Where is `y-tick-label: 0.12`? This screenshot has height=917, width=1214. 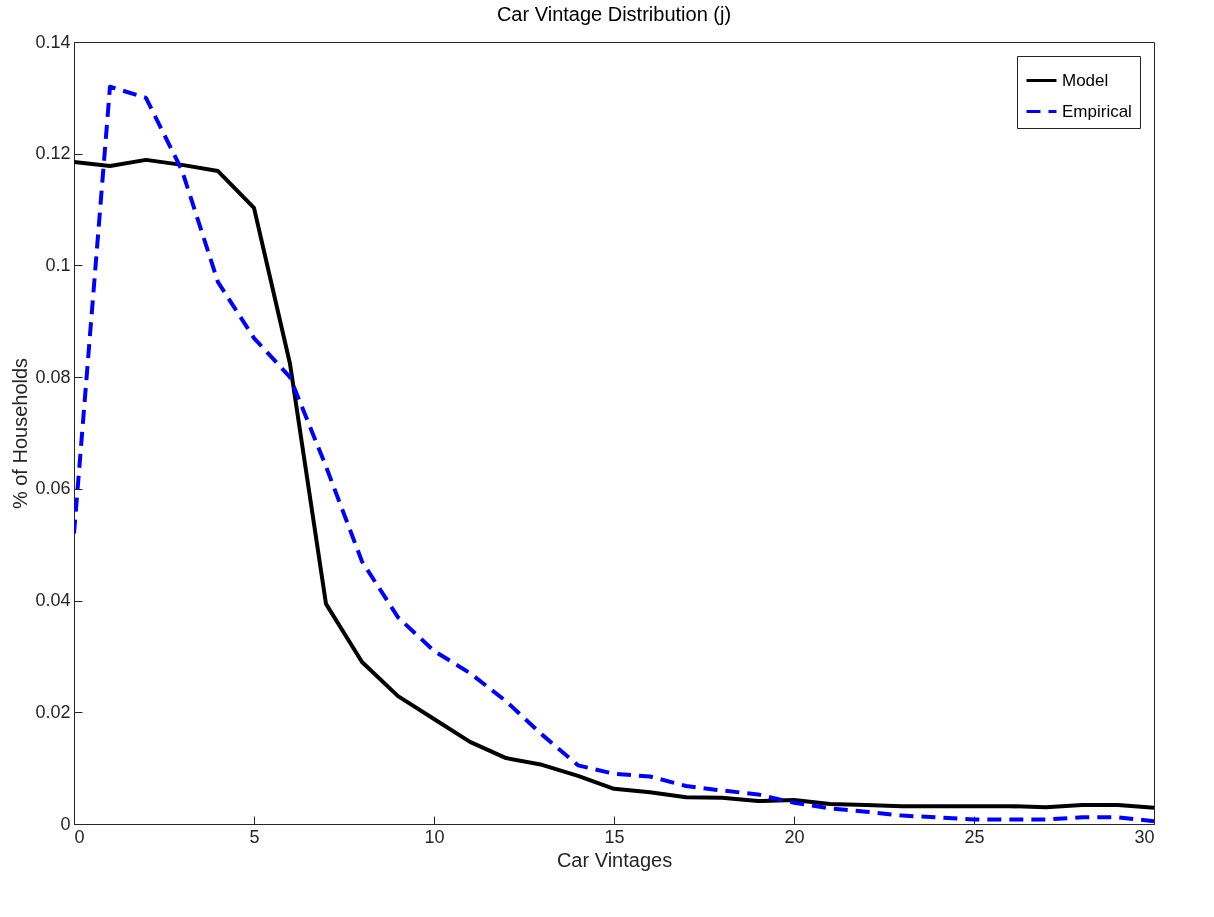
y-tick-label: 0.12 is located at coordinates (53, 153).